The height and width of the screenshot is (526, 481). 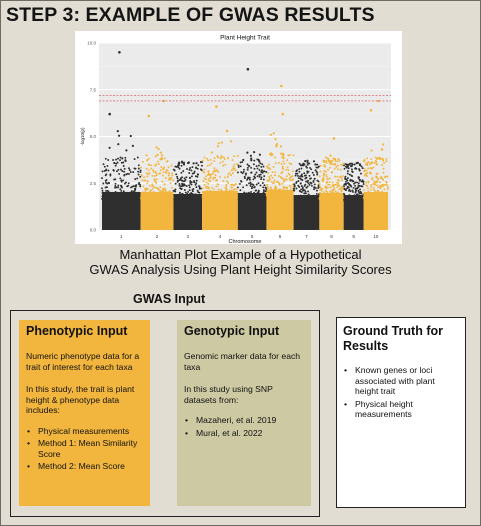 What do you see at coordinates (188, 195) in the screenshot?
I see `chromosome-3-points` at bounding box center [188, 195].